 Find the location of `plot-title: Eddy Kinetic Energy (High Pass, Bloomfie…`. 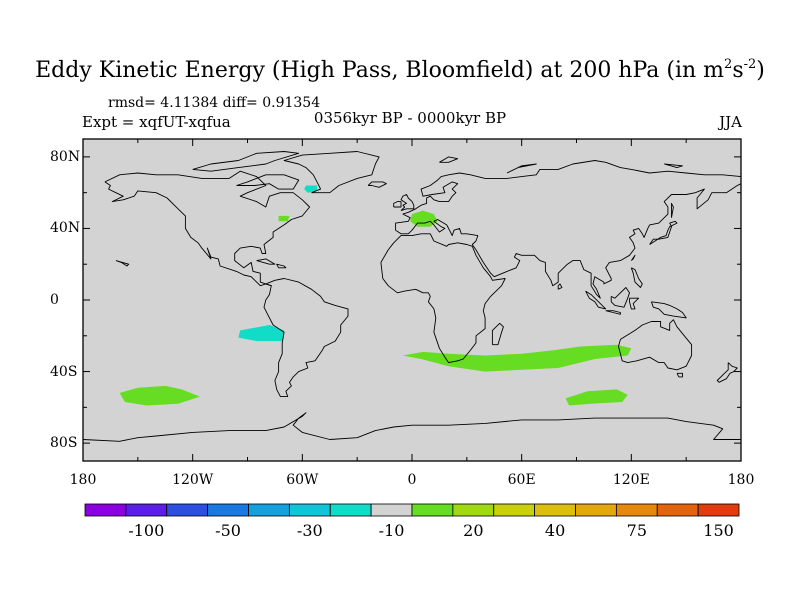

plot-title: Eddy Kinetic Energy (High Pass, Bloomfie… is located at coordinates (400, 70).